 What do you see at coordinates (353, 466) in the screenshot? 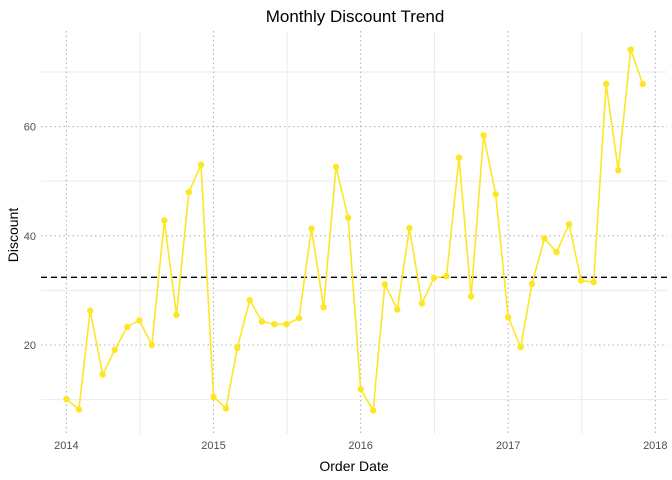
I see `x-axis-title: Order Date` at bounding box center [353, 466].